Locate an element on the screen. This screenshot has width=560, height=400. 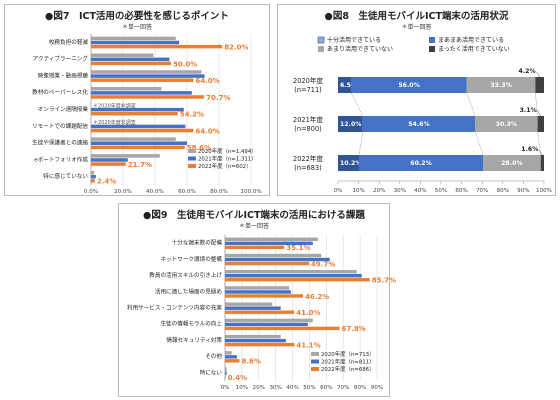
category-label: eポートフォリオ作成 is located at coordinates (61, 159).